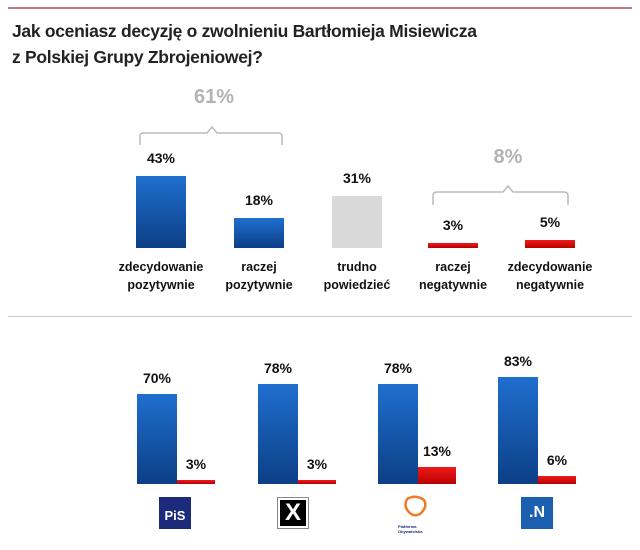 This screenshot has width=640, height=550. Describe the element at coordinates (196, 464) in the screenshot. I see `value-label-PiS-1: 3%` at that location.